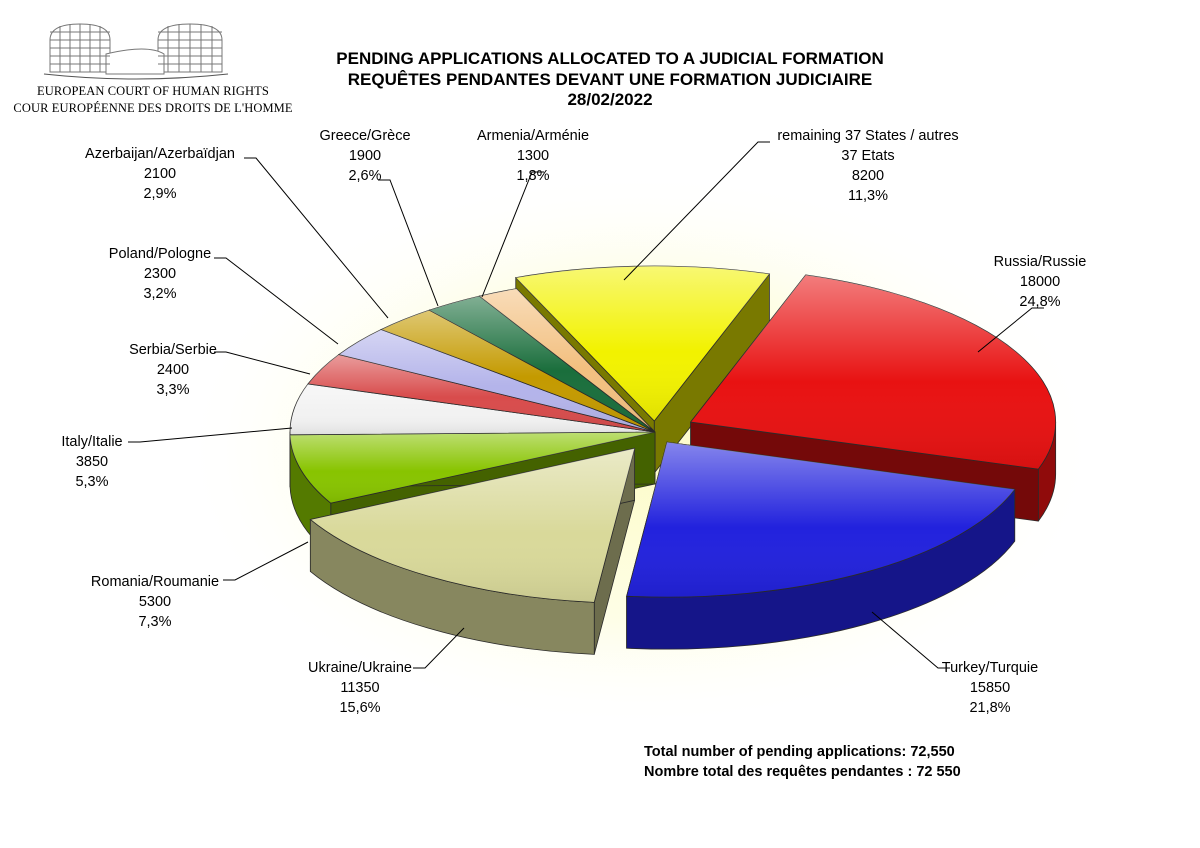 The width and height of the screenshot is (1200, 848). I want to click on slice-label-name: Poland/Pologne, so click(160, 254).